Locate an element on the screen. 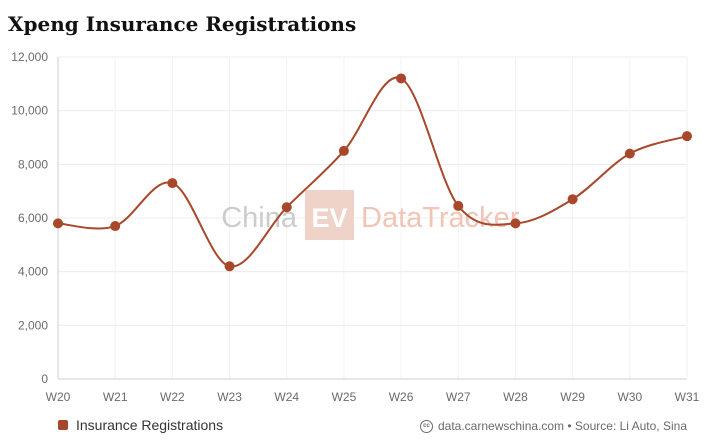  data-point-w28 is located at coordinates (515, 223).